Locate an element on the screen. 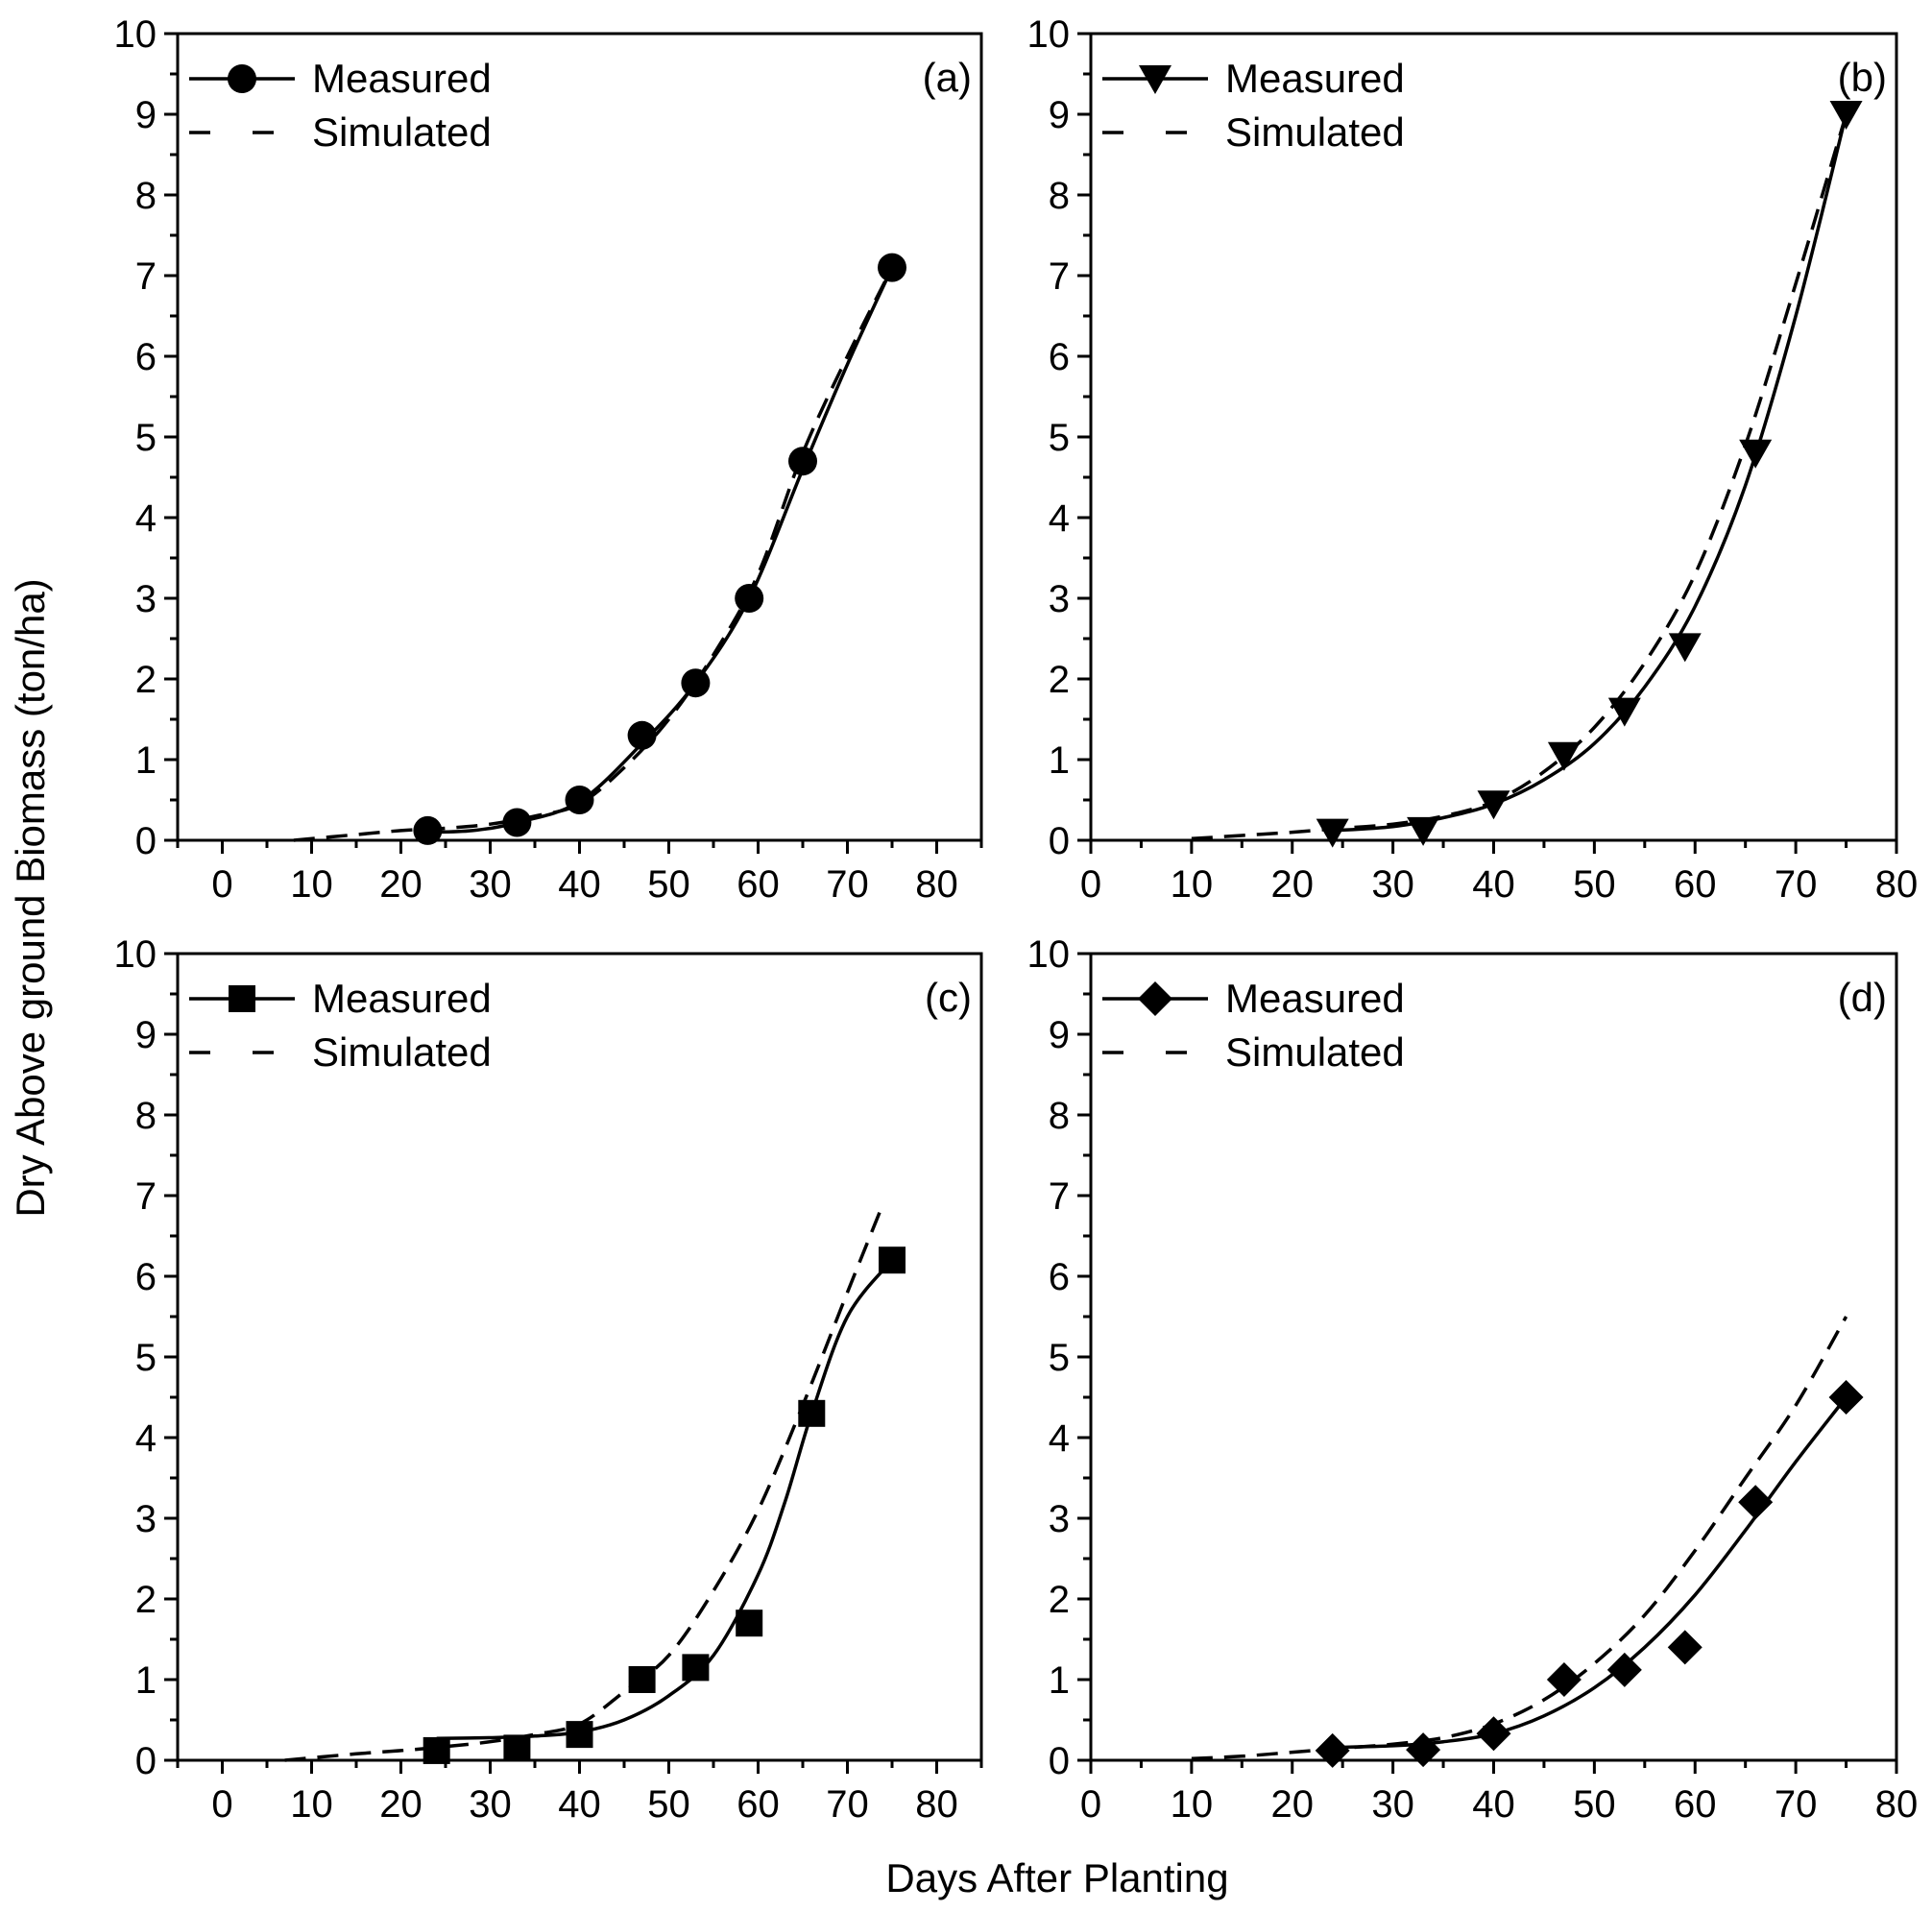 This screenshot has height=1912, width=1932. panel-a-x-tick-label: 30 is located at coordinates (490, 885).